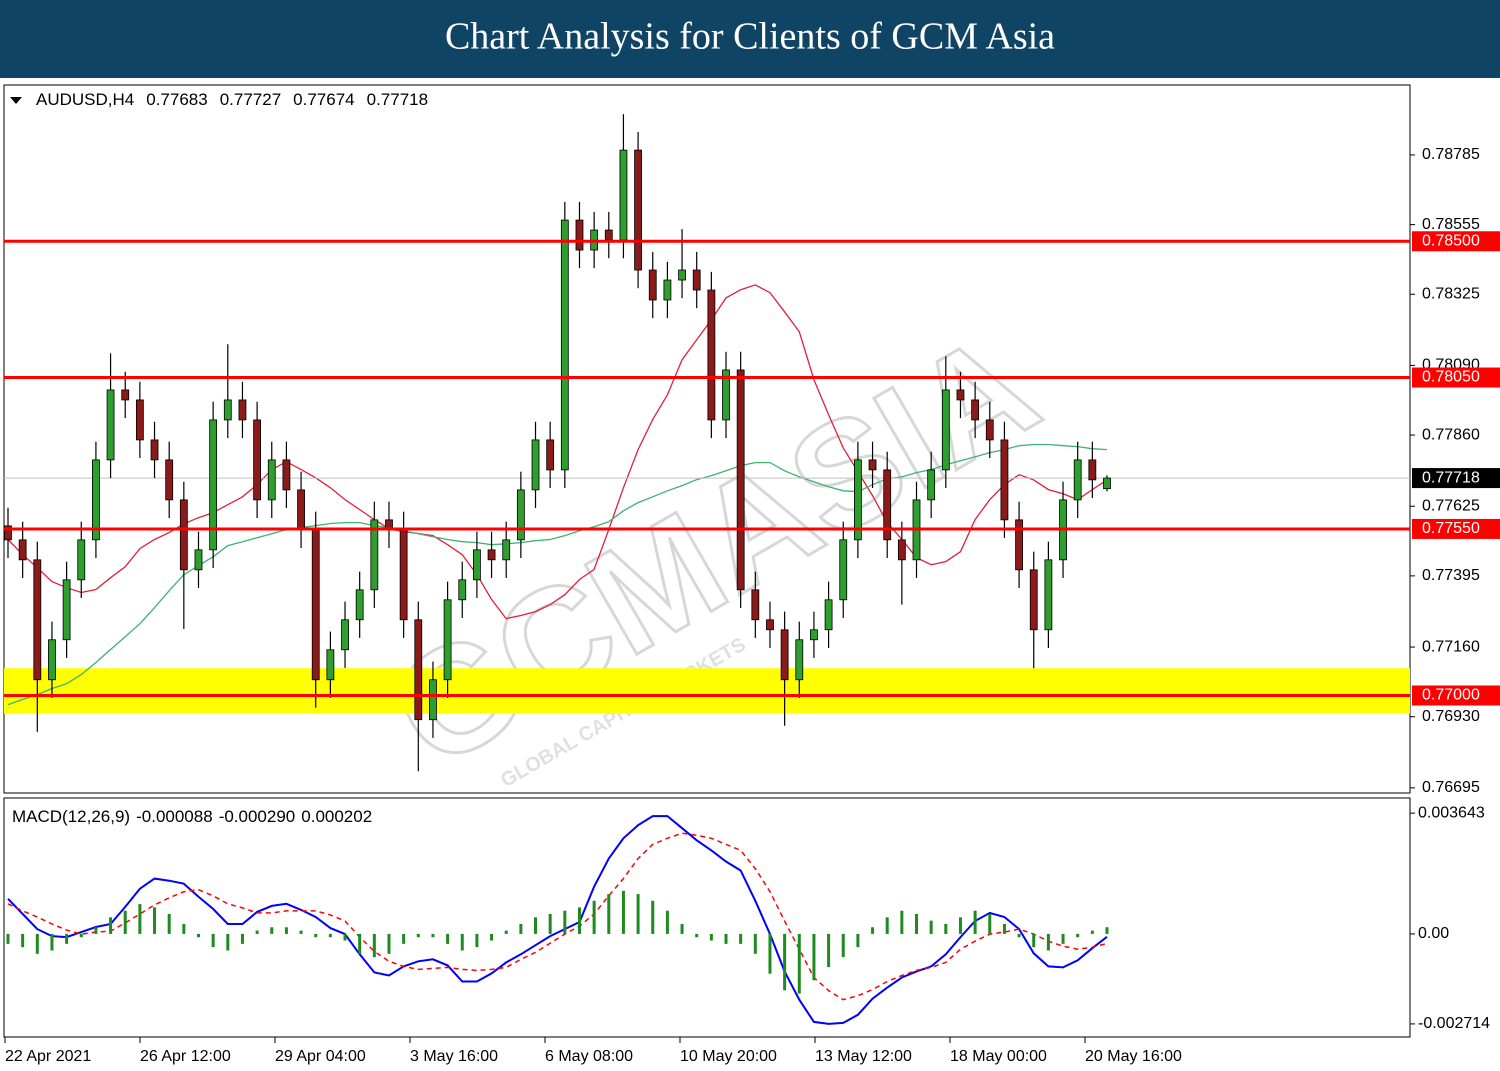  I want to click on y-tick-label: 0.77160, so click(1451, 646).